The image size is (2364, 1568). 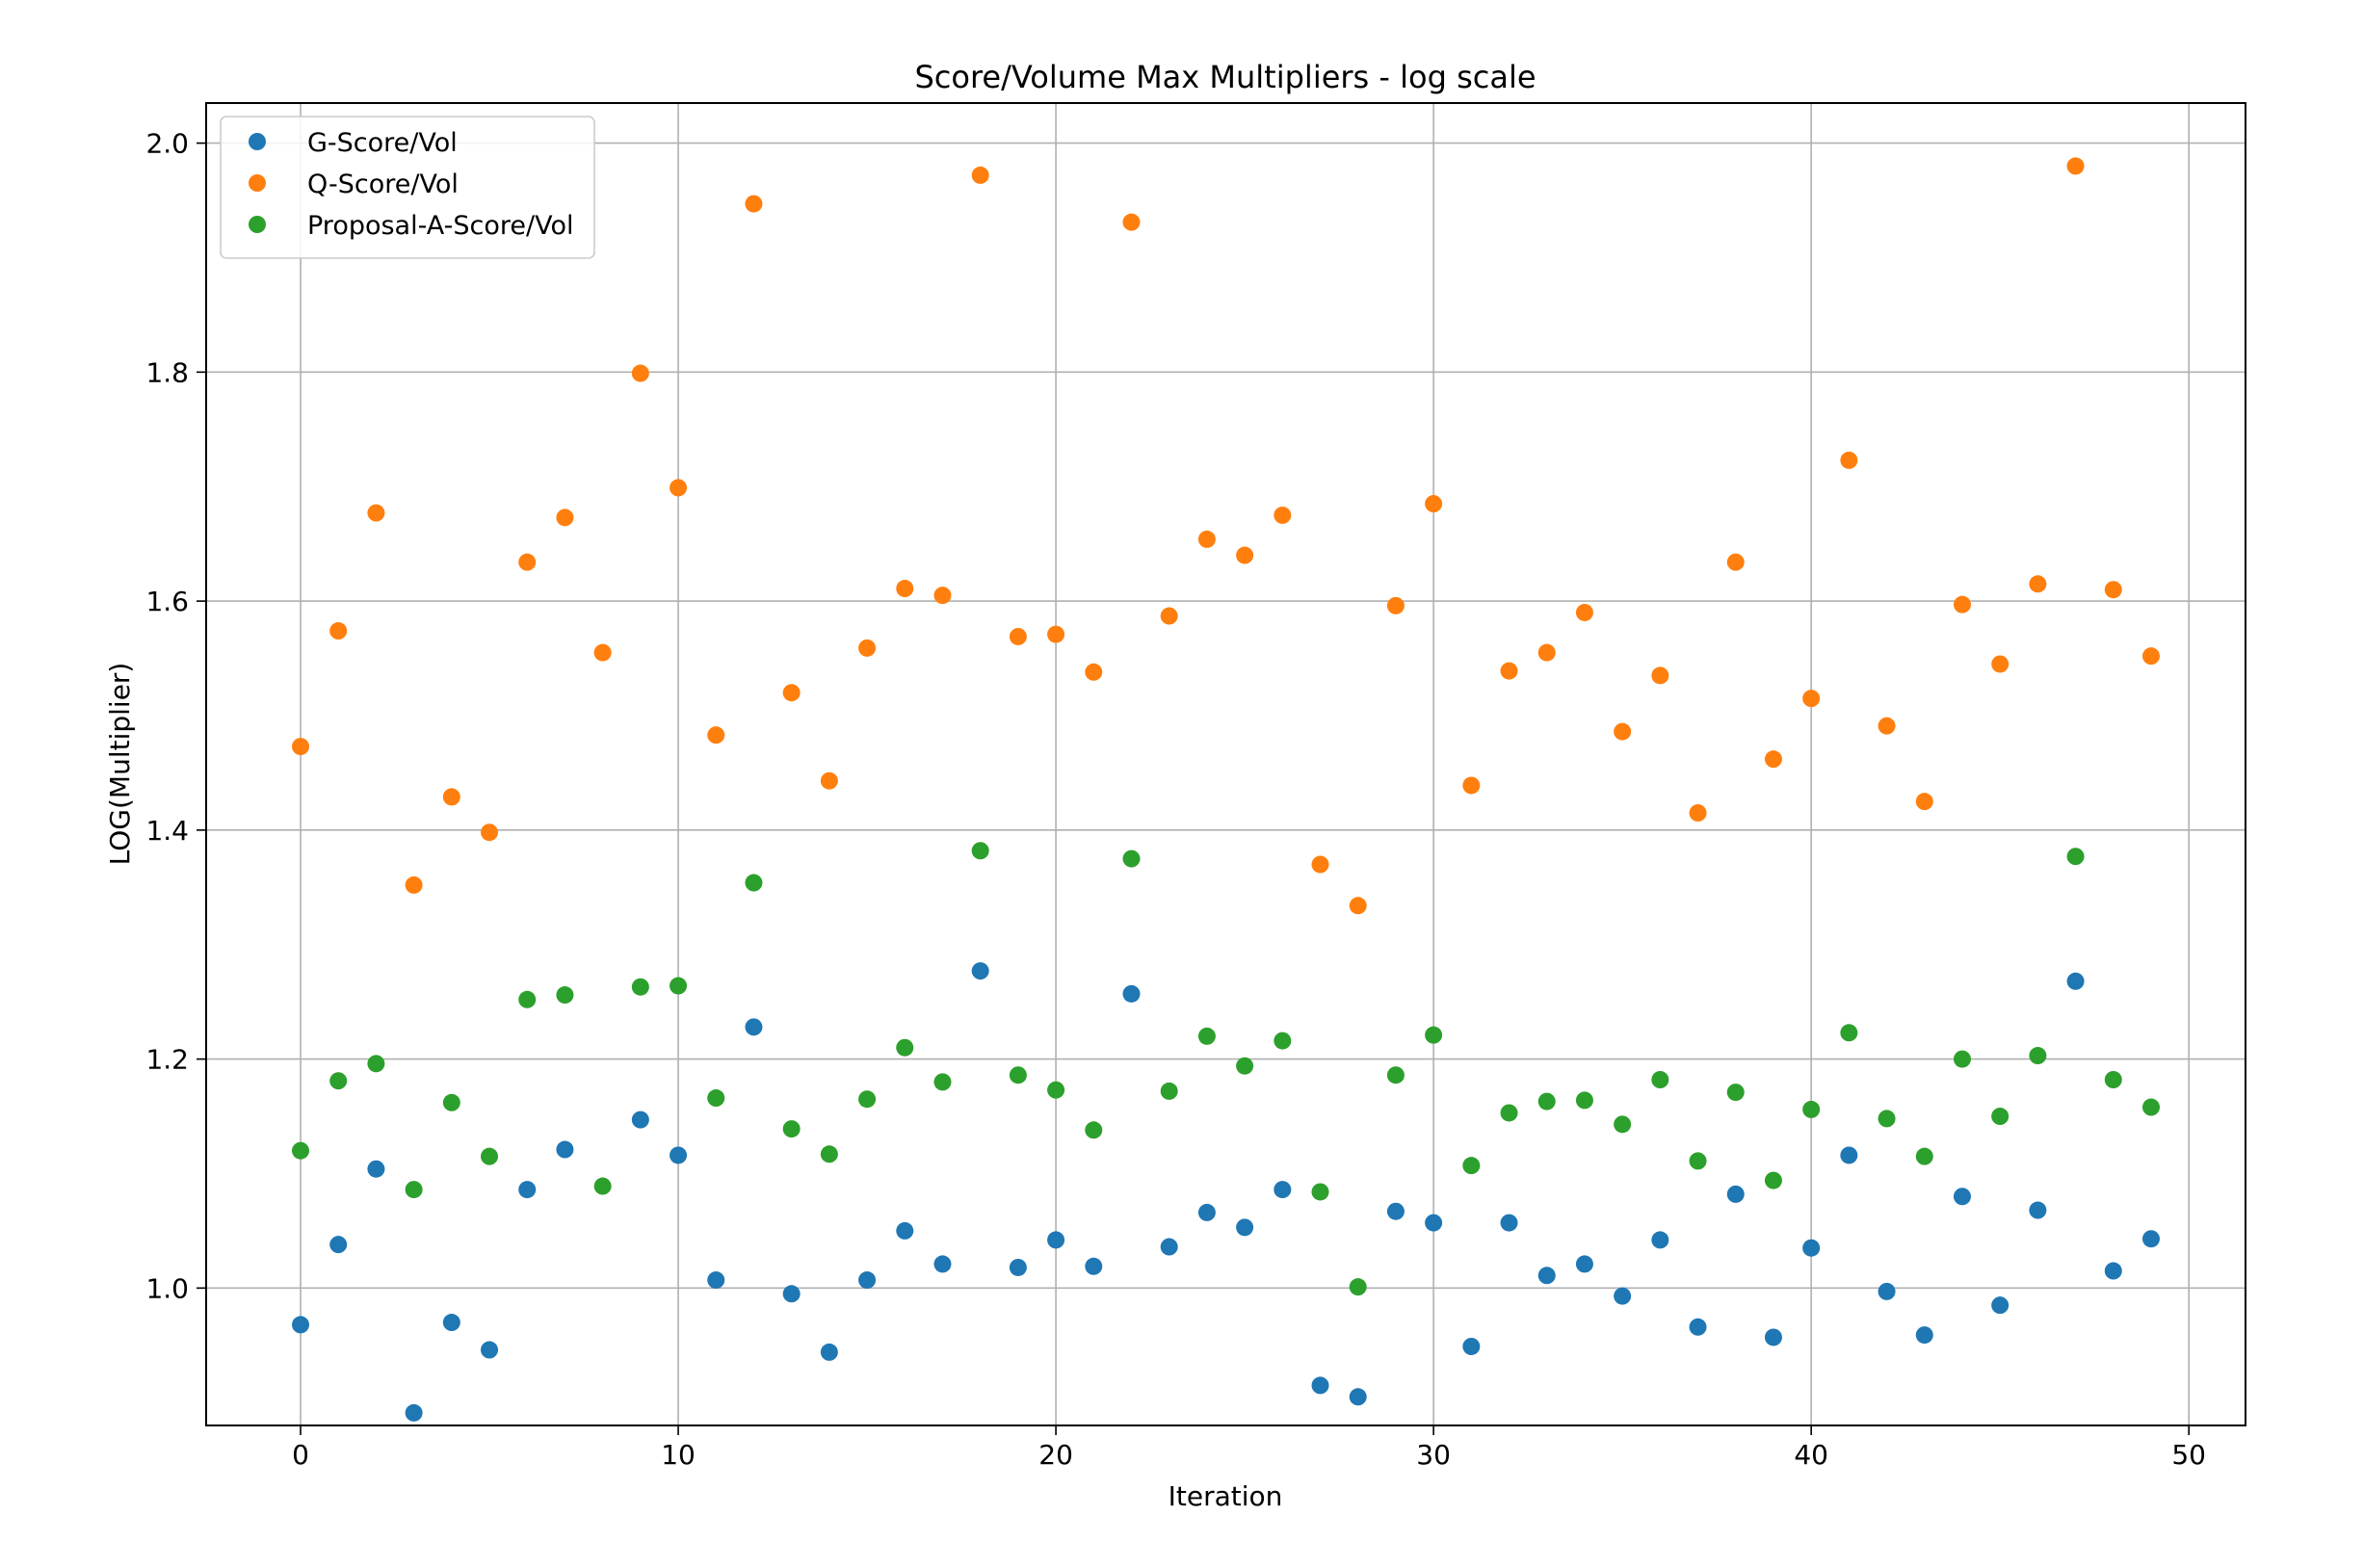 What do you see at coordinates (167, 601) in the screenshot?
I see `y-tick-label: 1.6` at bounding box center [167, 601].